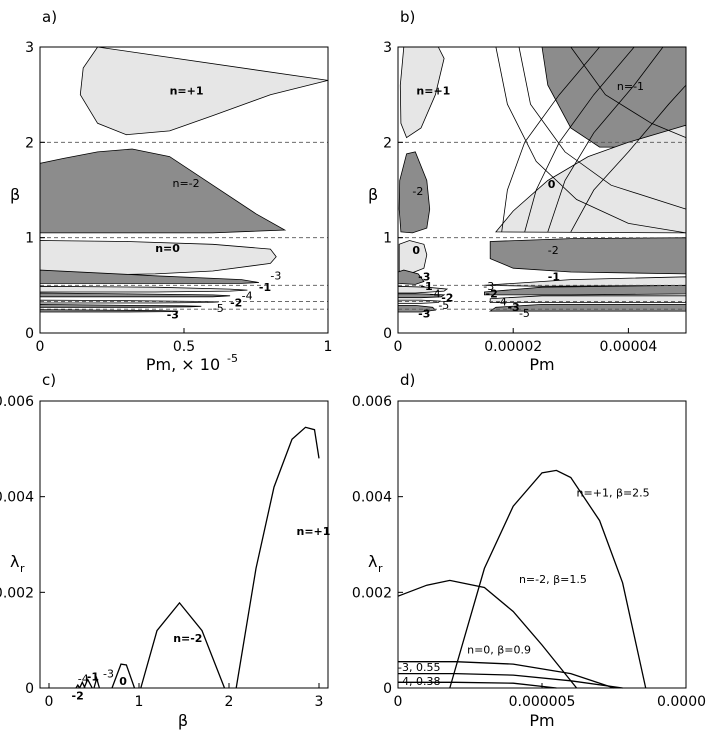 The image size is (706, 734). What do you see at coordinates (499, 650) in the screenshot?
I see `data-label: n=0, β=0.9` at bounding box center [499, 650].